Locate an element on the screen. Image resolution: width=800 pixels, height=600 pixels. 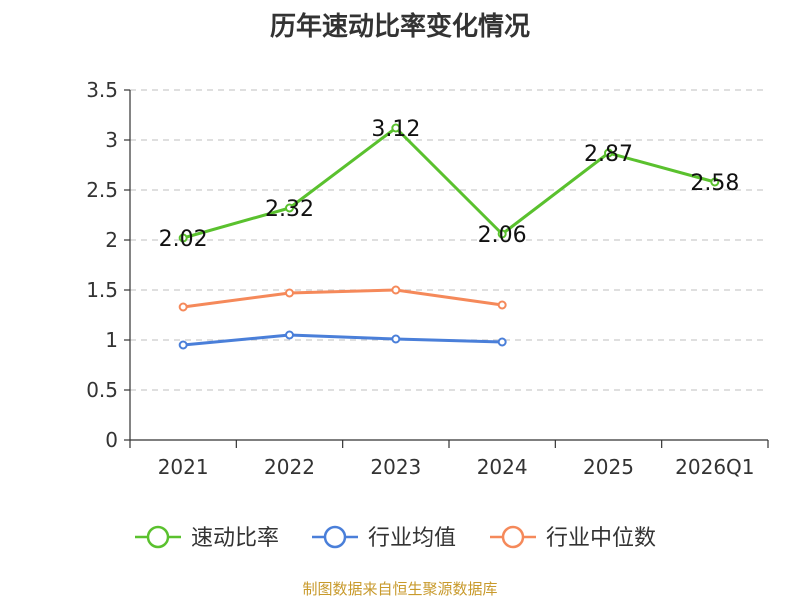
y-tick-label: 3 is located at coordinates (111, 140).